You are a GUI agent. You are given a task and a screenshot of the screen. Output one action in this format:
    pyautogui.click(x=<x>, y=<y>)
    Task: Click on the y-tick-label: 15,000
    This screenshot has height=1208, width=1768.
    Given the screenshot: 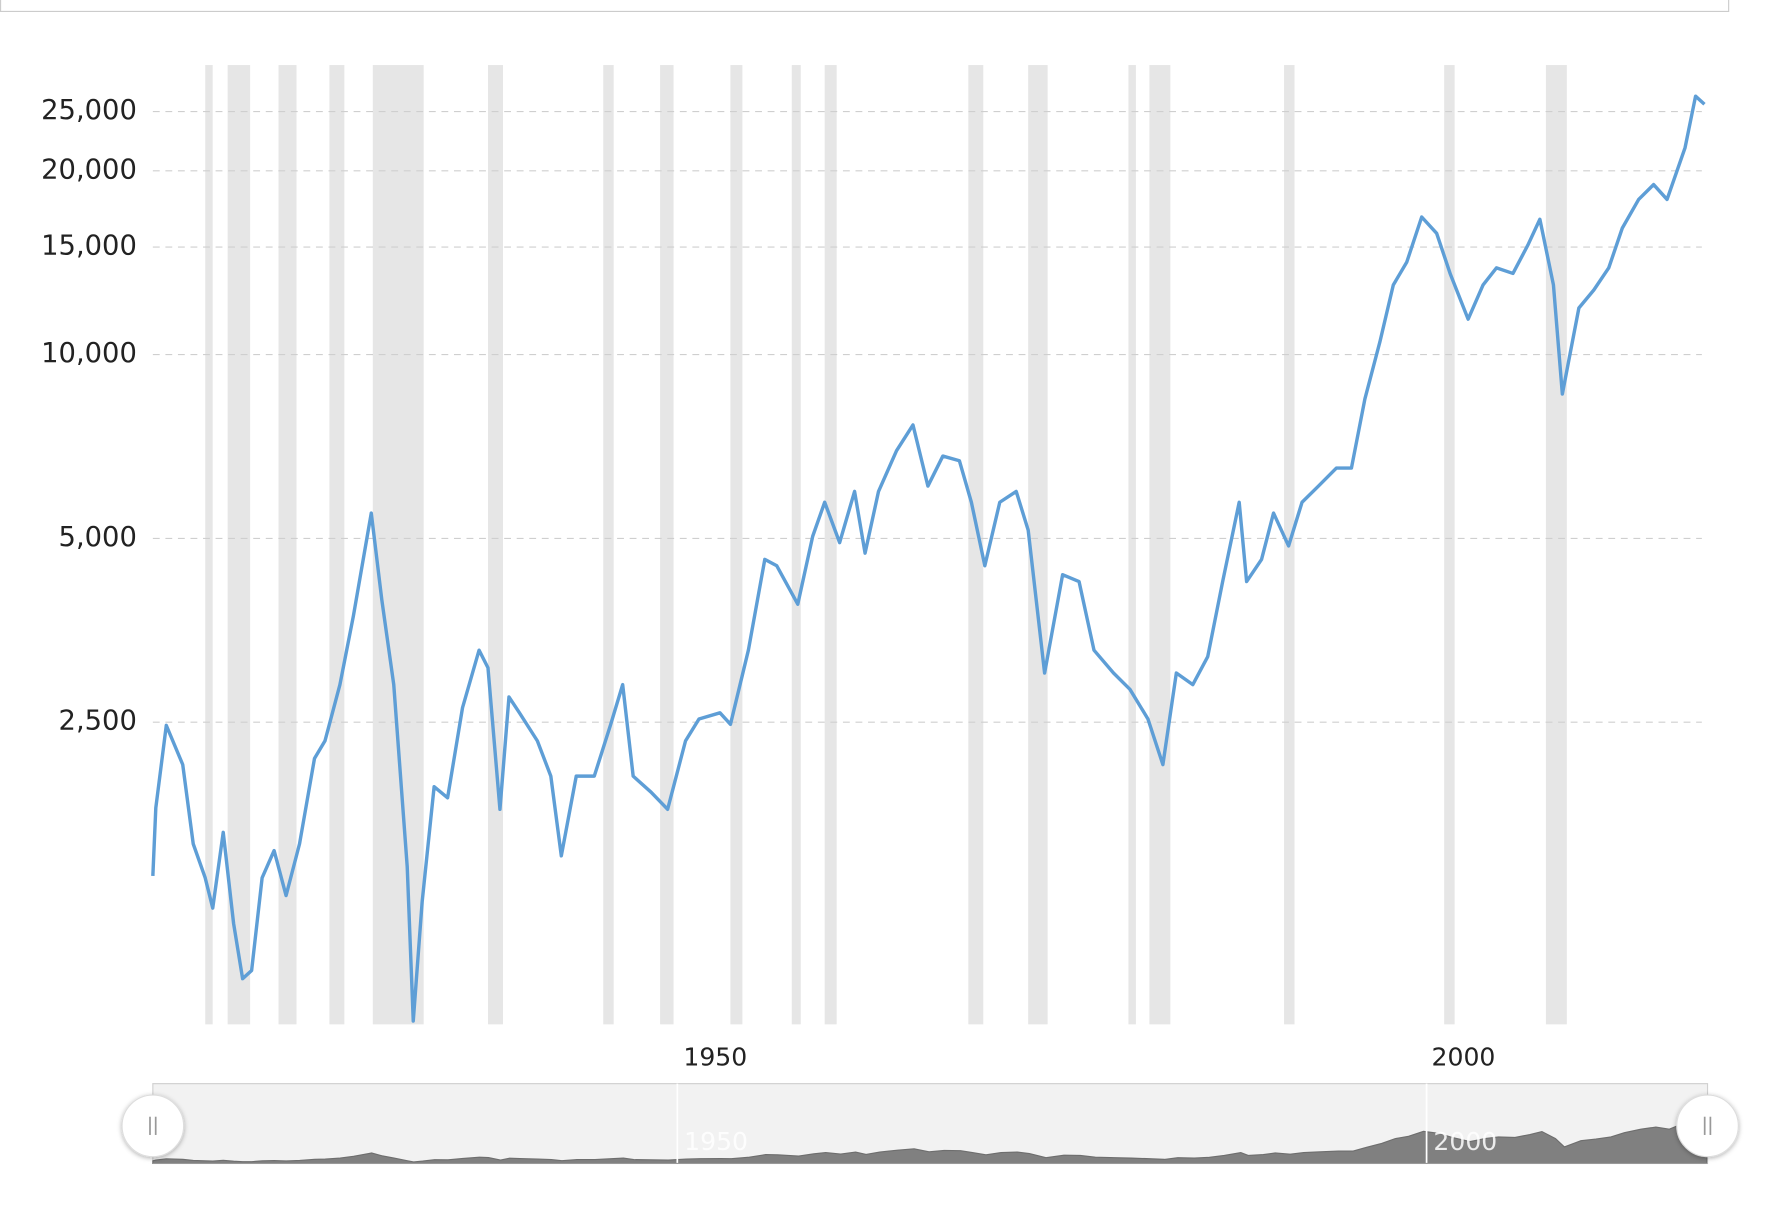 What is the action you would take?
    pyautogui.click(x=89, y=246)
    